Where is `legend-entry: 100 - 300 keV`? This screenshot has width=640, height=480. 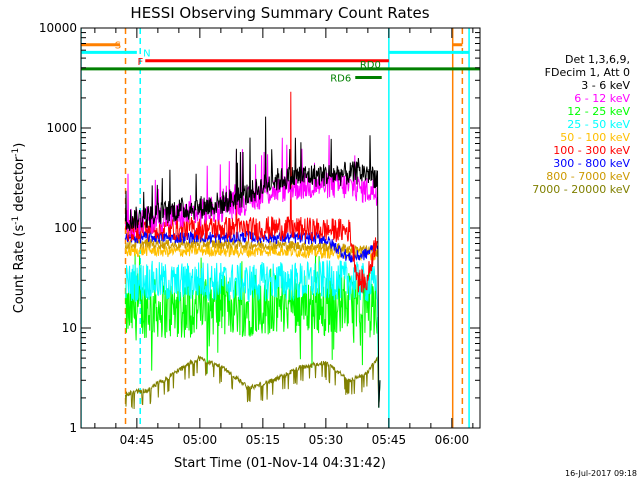 legend-entry: 100 - 300 keV is located at coordinates (591, 150).